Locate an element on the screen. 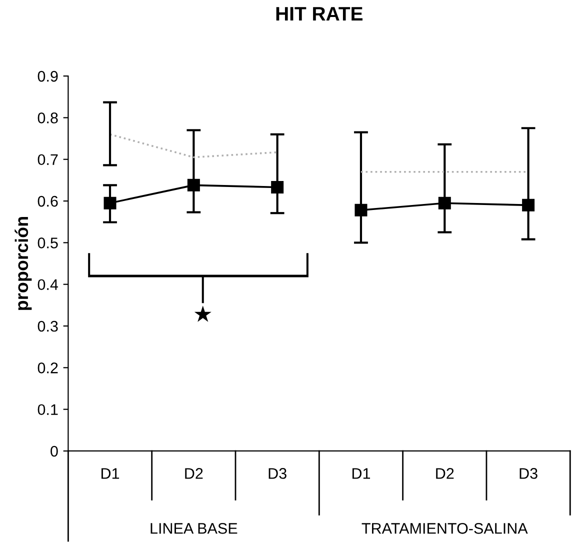 This screenshot has width=573, height=545. y-tick-label: 0.9 is located at coordinates (48, 76).